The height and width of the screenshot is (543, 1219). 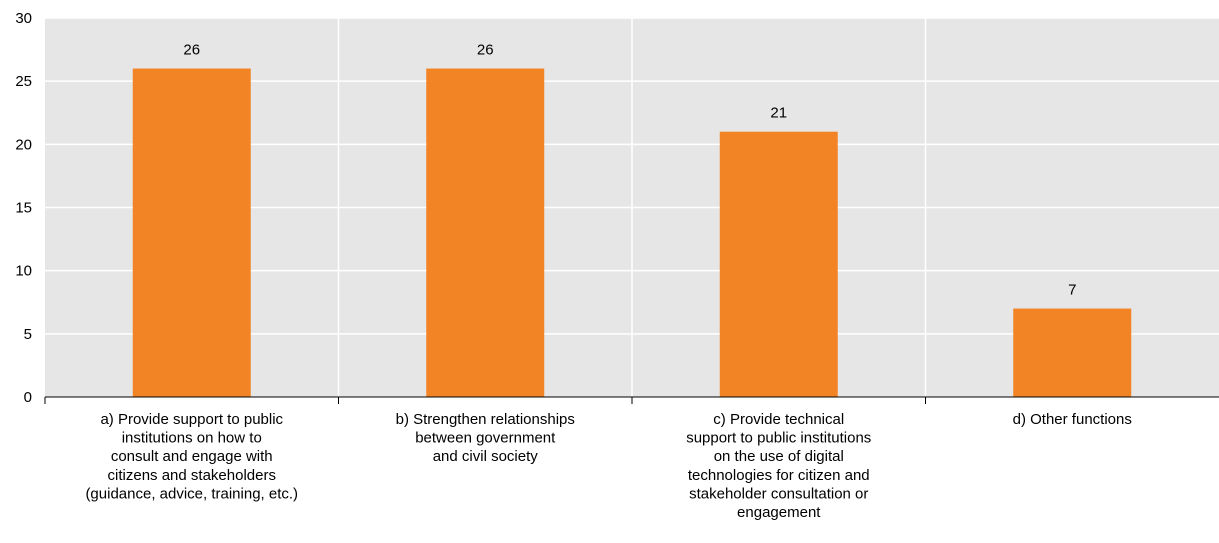 I want to click on y-axis-ticks: 0 5 10 15 20 25 30, so click(x=23, y=208).